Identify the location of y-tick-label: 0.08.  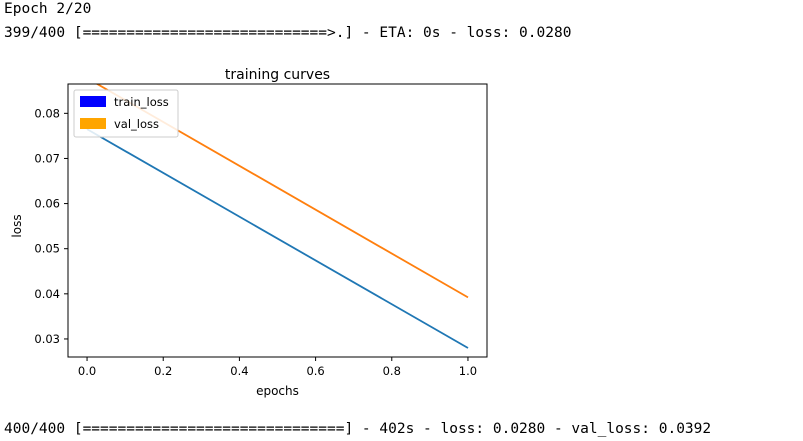
(47, 113).